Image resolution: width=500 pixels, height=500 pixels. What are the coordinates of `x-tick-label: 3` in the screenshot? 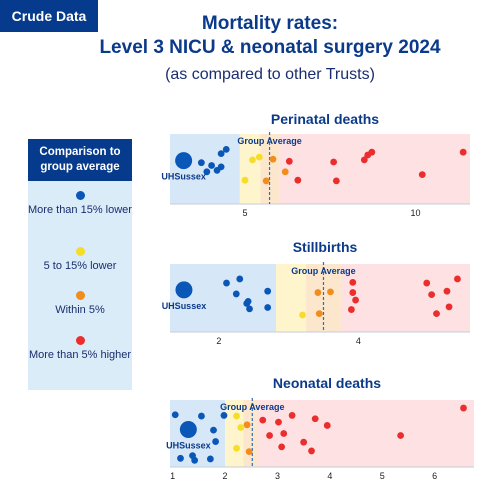 It's located at (277, 476).